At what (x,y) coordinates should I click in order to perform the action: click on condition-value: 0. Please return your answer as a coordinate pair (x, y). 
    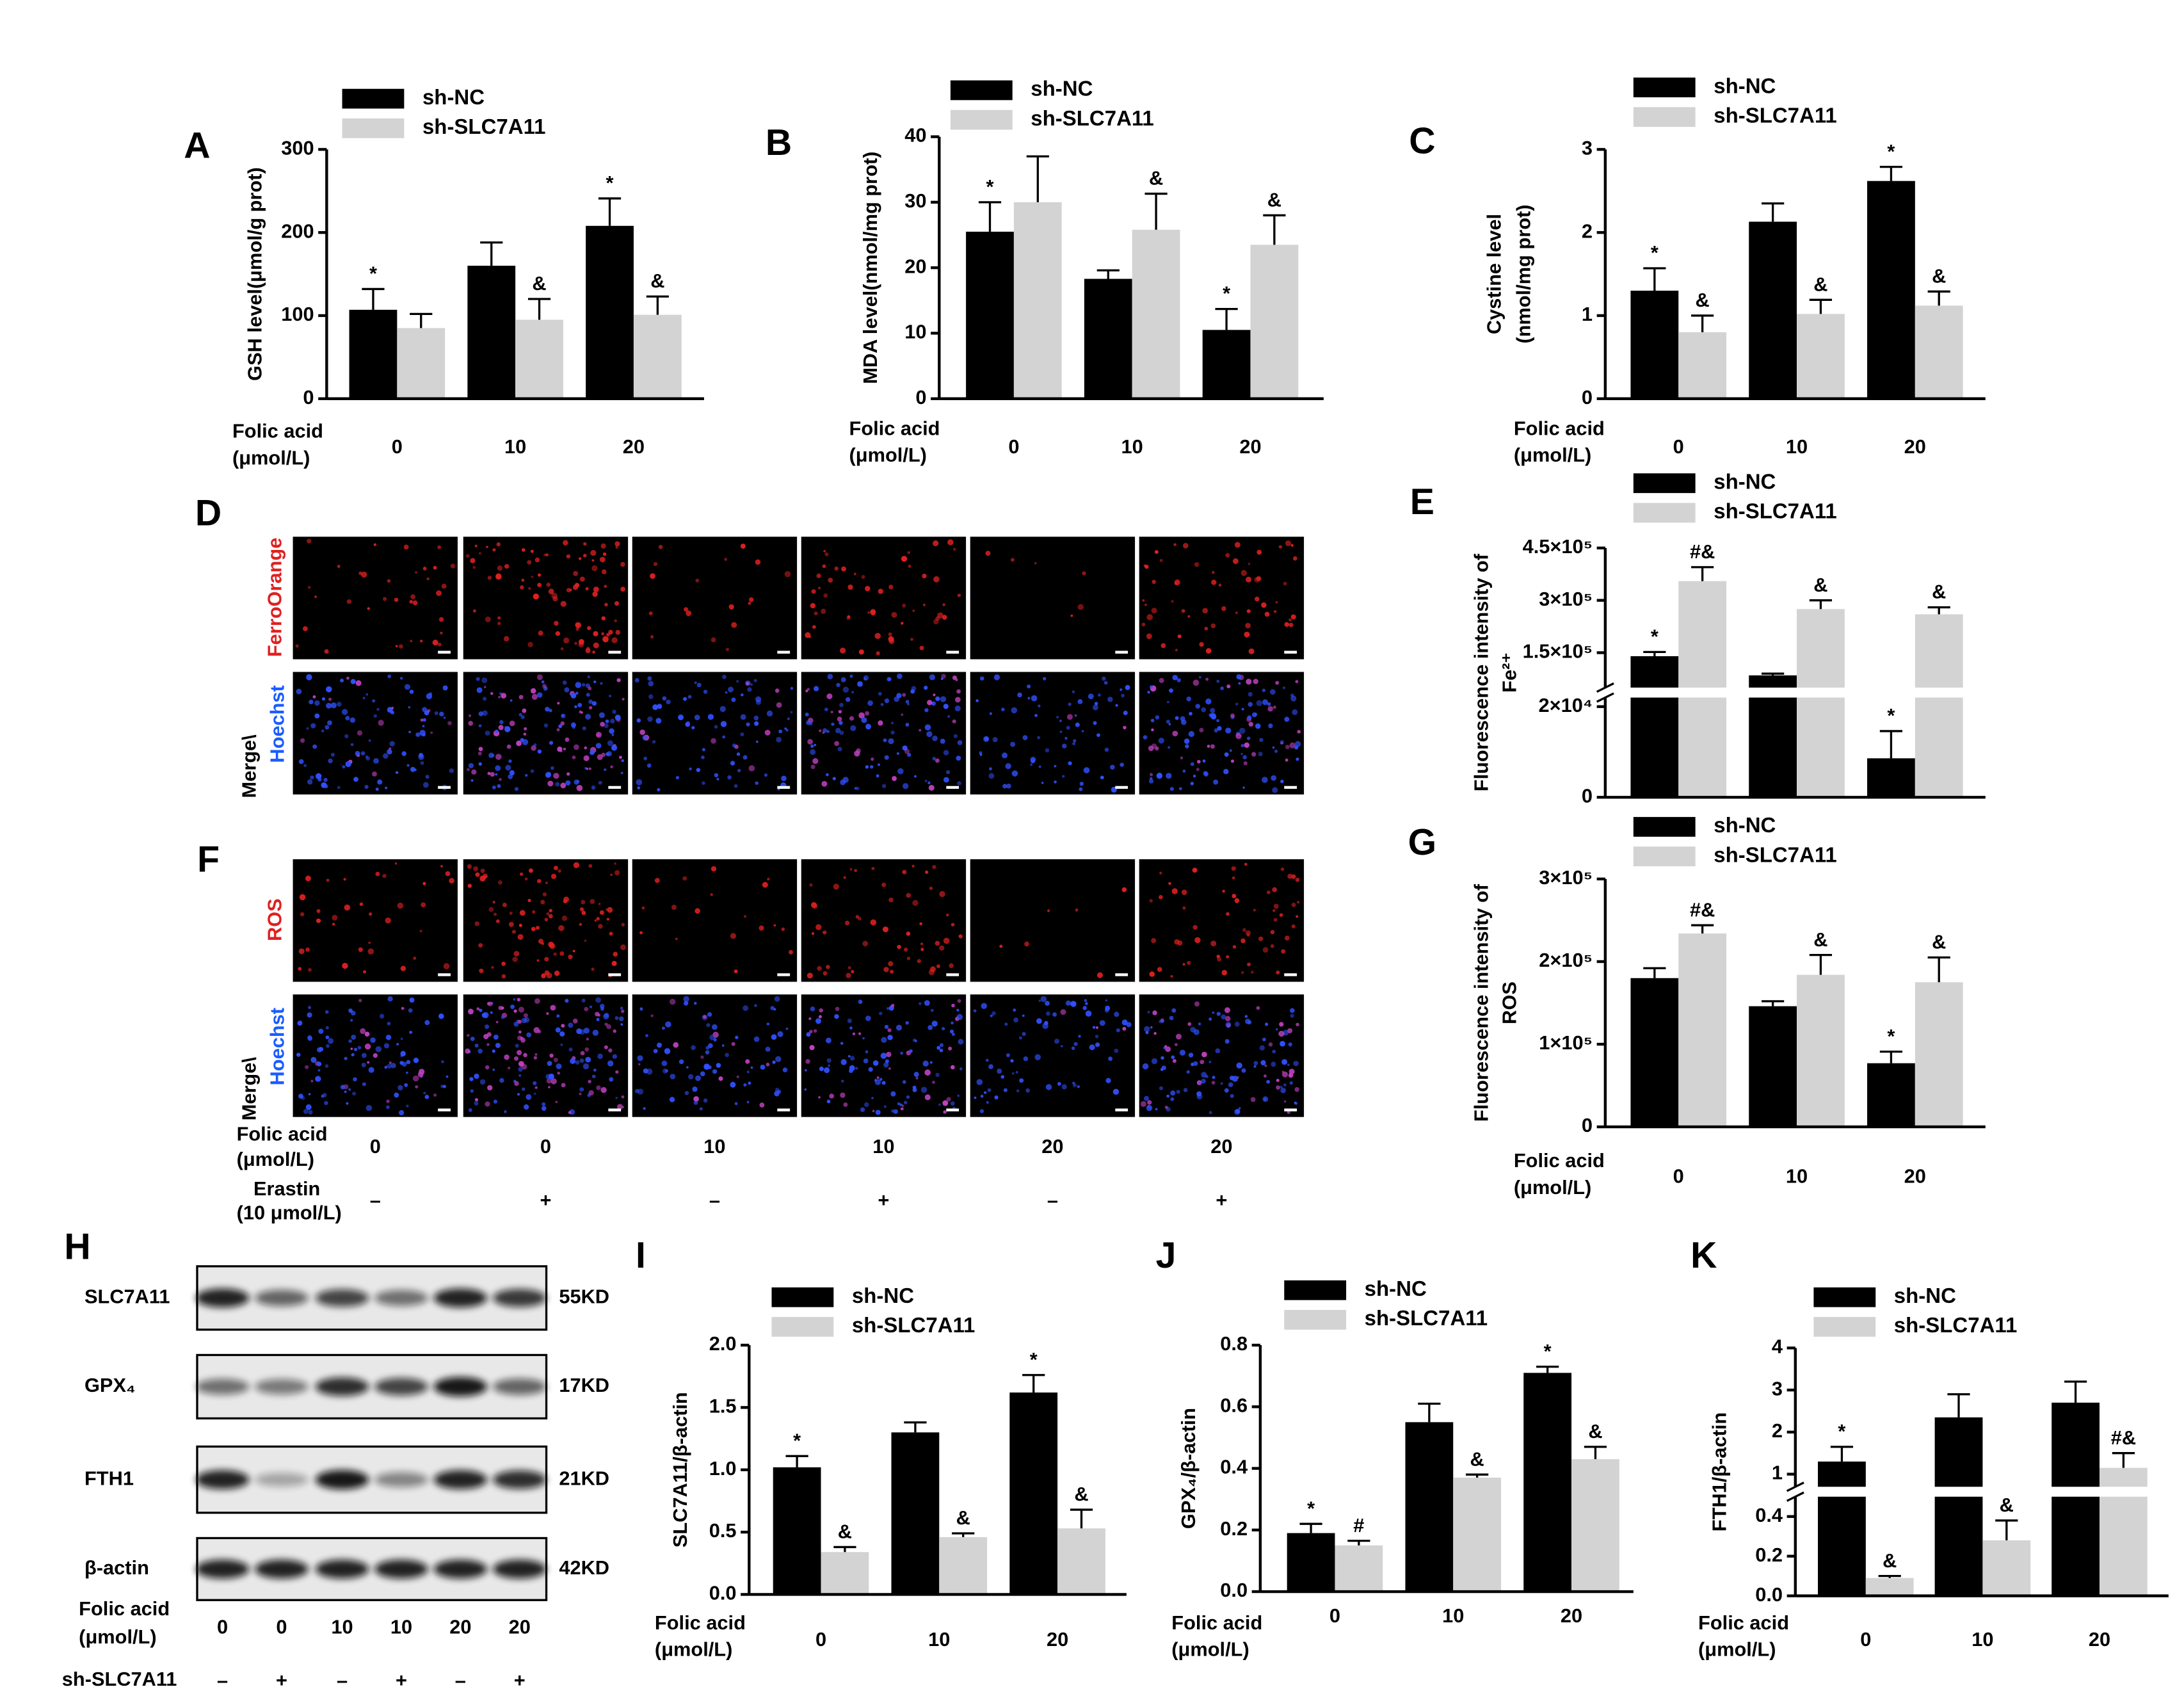
    Looking at the image, I should click on (223, 1626).